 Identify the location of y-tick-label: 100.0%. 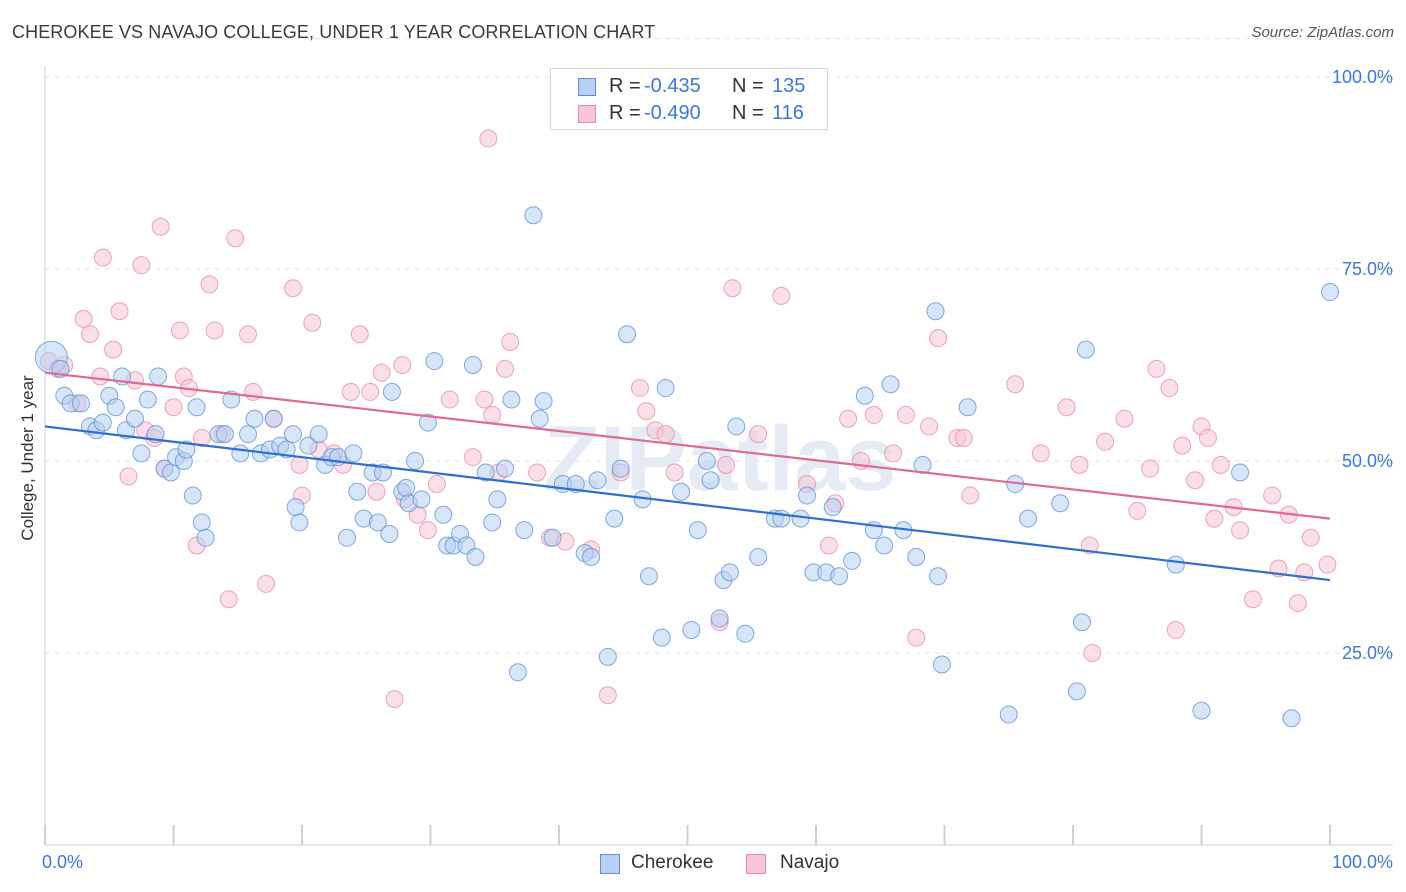
(1362, 77).